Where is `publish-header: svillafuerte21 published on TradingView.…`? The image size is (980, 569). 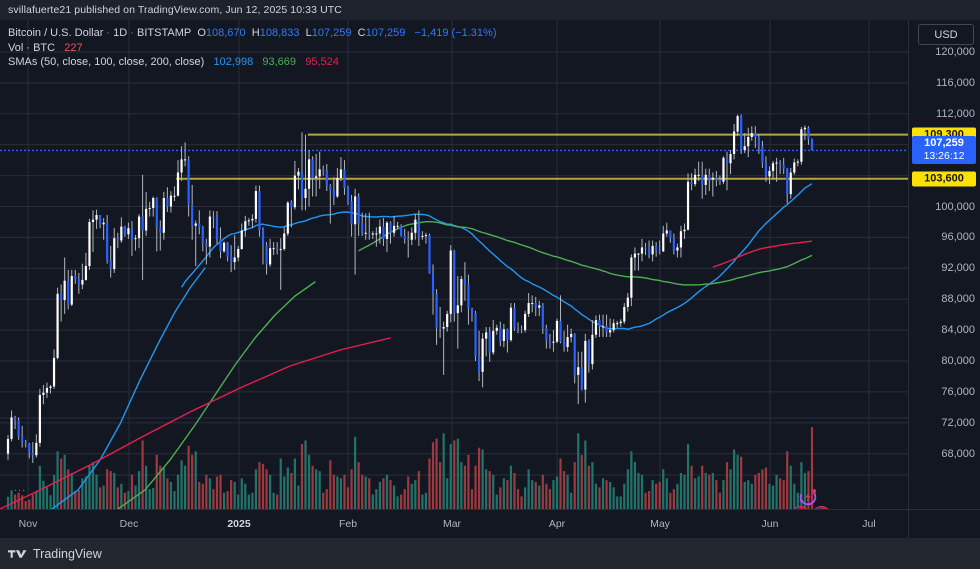
publish-header: svillafuerte21 published on TradingView.… is located at coordinates (490, 10).